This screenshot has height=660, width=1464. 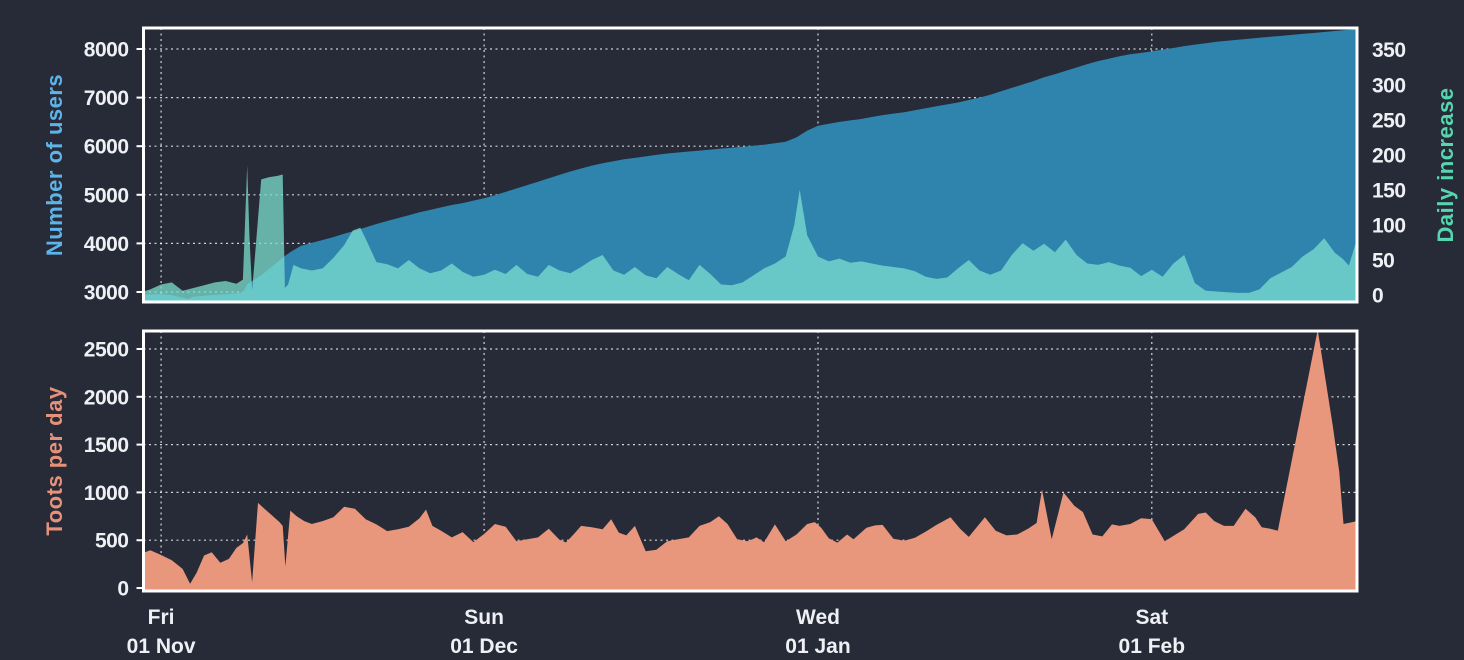 What do you see at coordinates (1389, 50) in the screenshot?
I see `svg-text: 350` at bounding box center [1389, 50].